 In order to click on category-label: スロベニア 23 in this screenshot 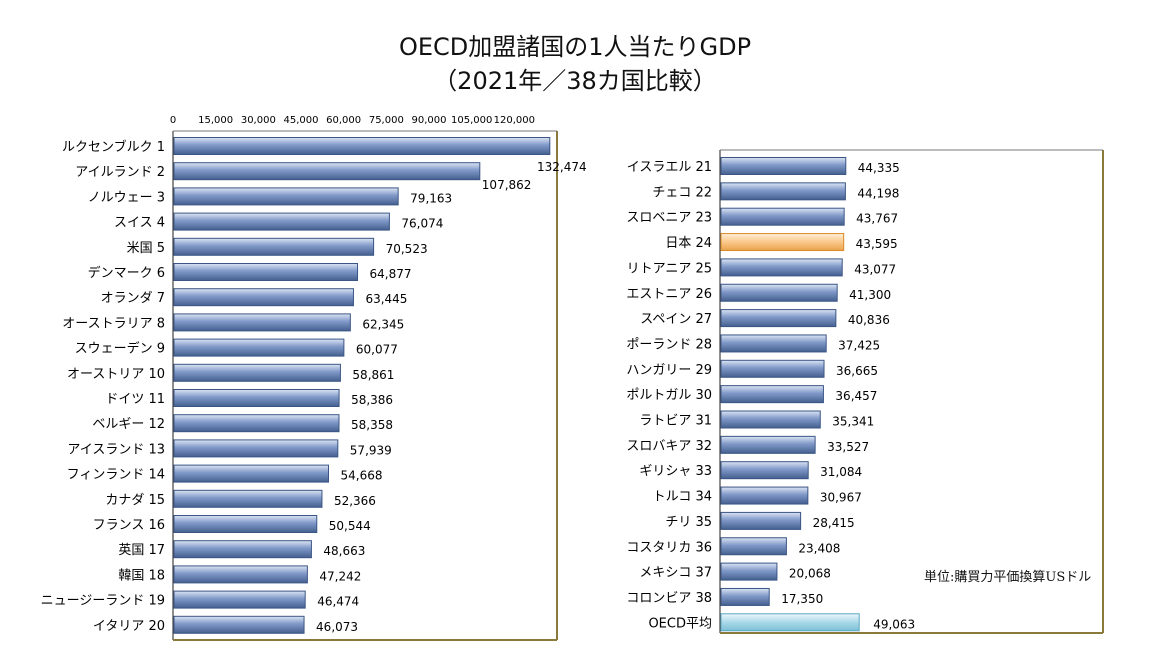, I will do `click(669, 218)`.